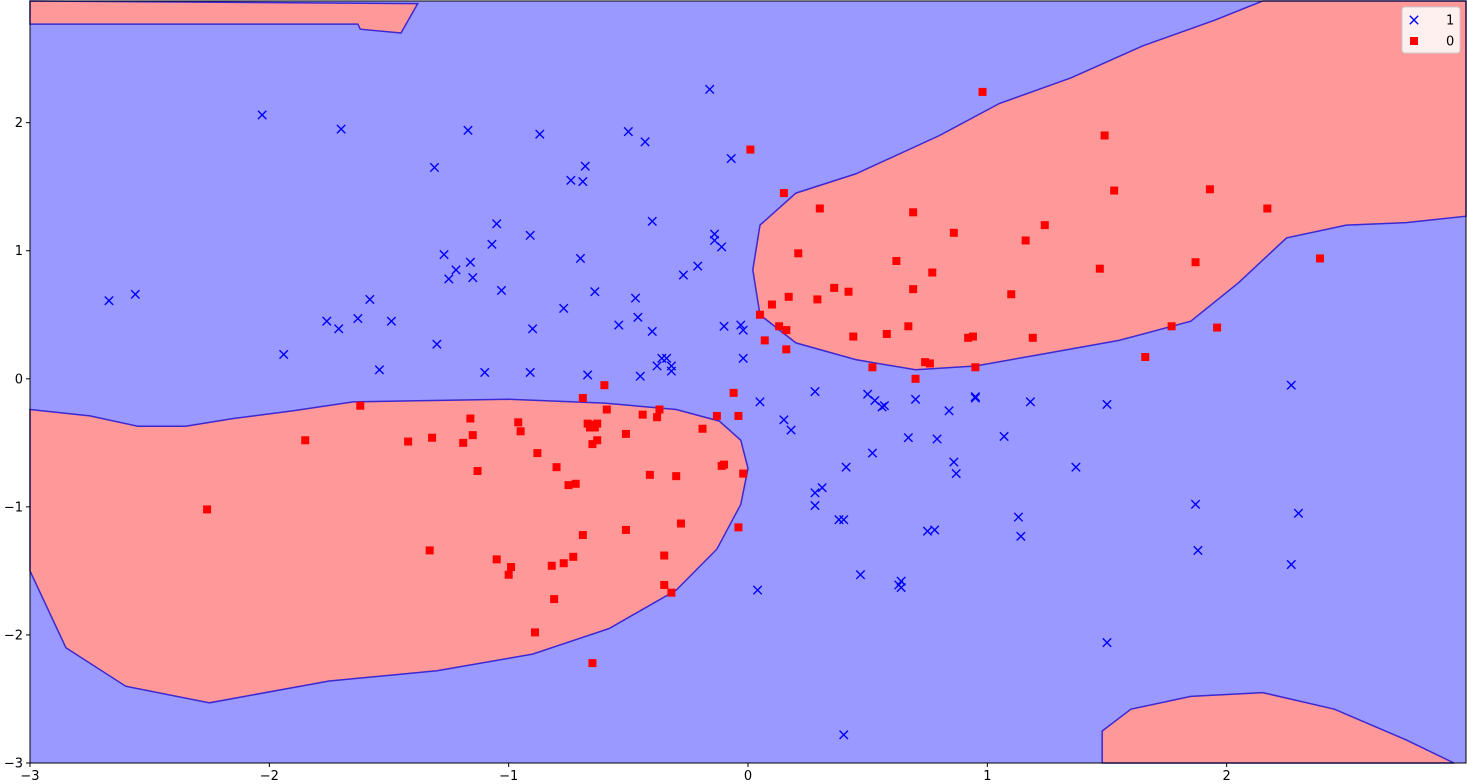  What do you see at coordinates (1414, 41) in the screenshot?
I see `legend-marker-square` at bounding box center [1414, 41].